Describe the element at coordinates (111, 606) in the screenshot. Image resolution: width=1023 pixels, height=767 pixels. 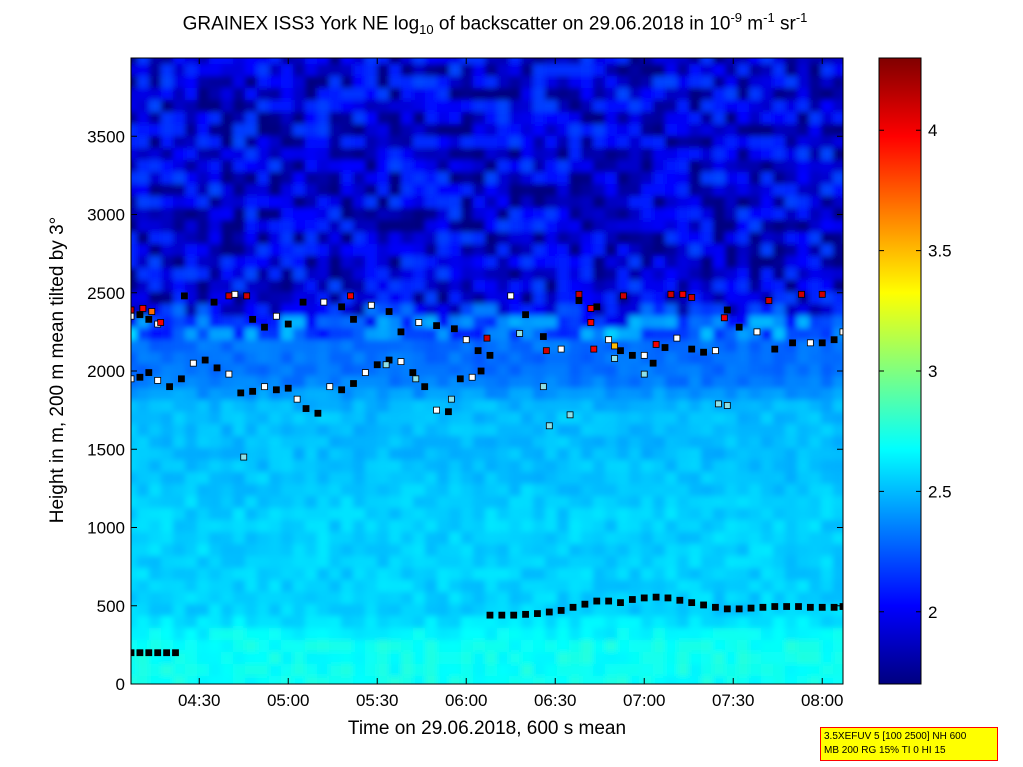
I see `y-tick-label: 500` at that location.